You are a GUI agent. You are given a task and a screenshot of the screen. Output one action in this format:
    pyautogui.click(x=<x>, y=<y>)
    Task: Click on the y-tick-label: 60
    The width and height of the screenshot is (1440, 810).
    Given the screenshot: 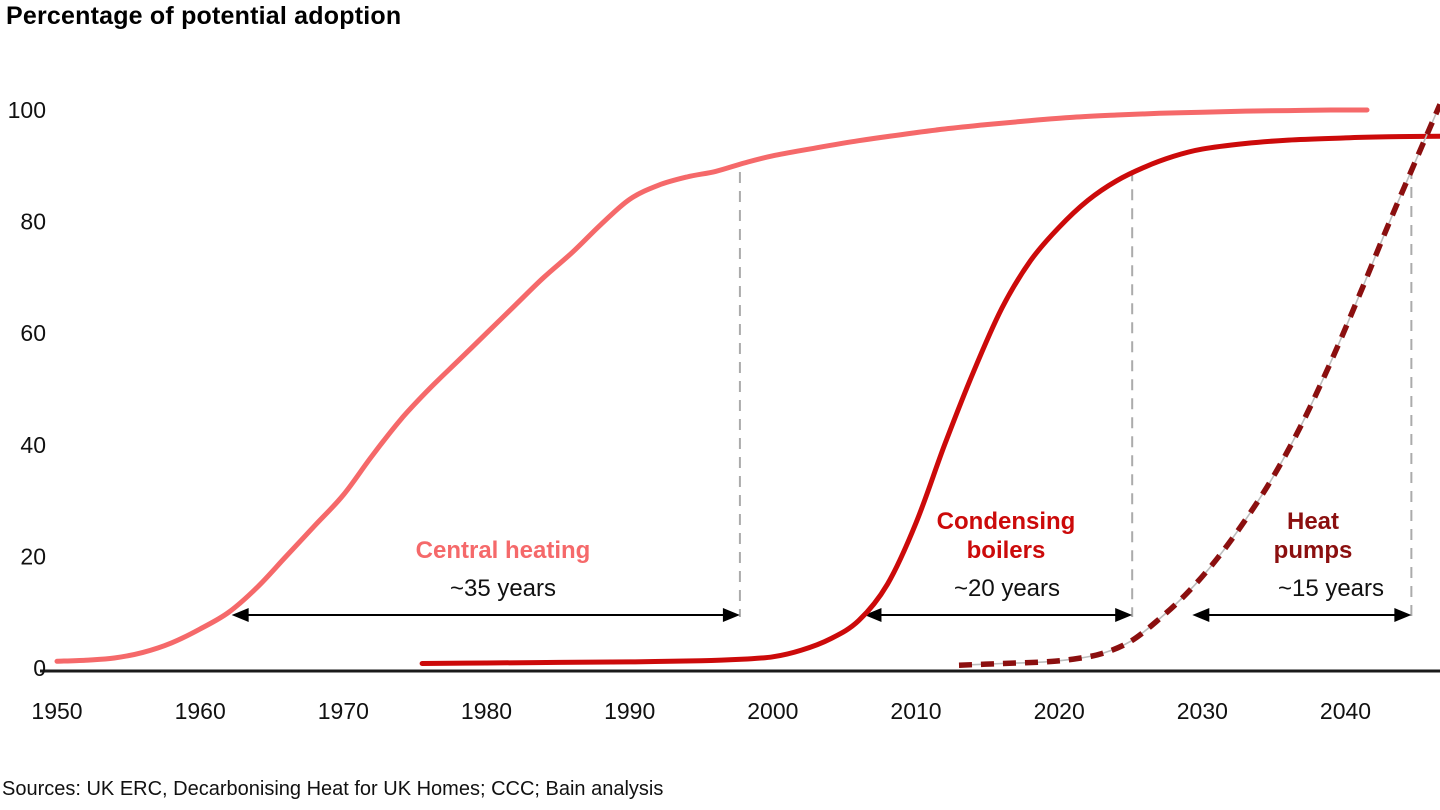 What is the action you would take?
    pyautogui.click(x=33, y=333)
    